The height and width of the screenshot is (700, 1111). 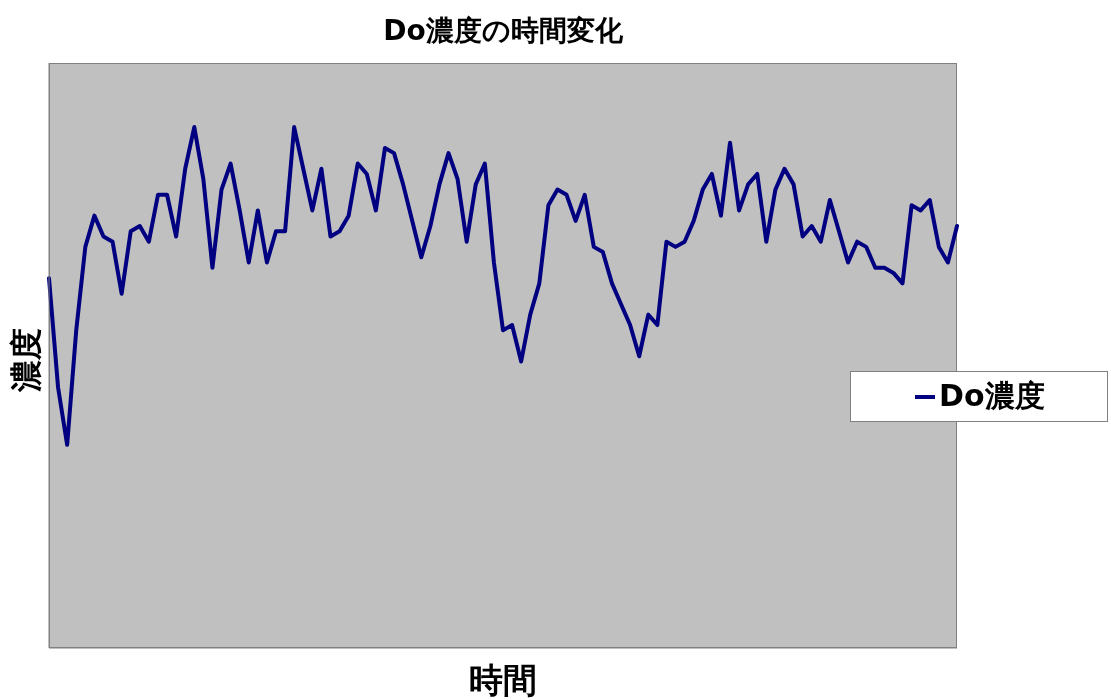 What do you see at coordinates (26, 360) in the screenshot?
I see `y-axis-title: 濃度` at bounding box center [26, 360].